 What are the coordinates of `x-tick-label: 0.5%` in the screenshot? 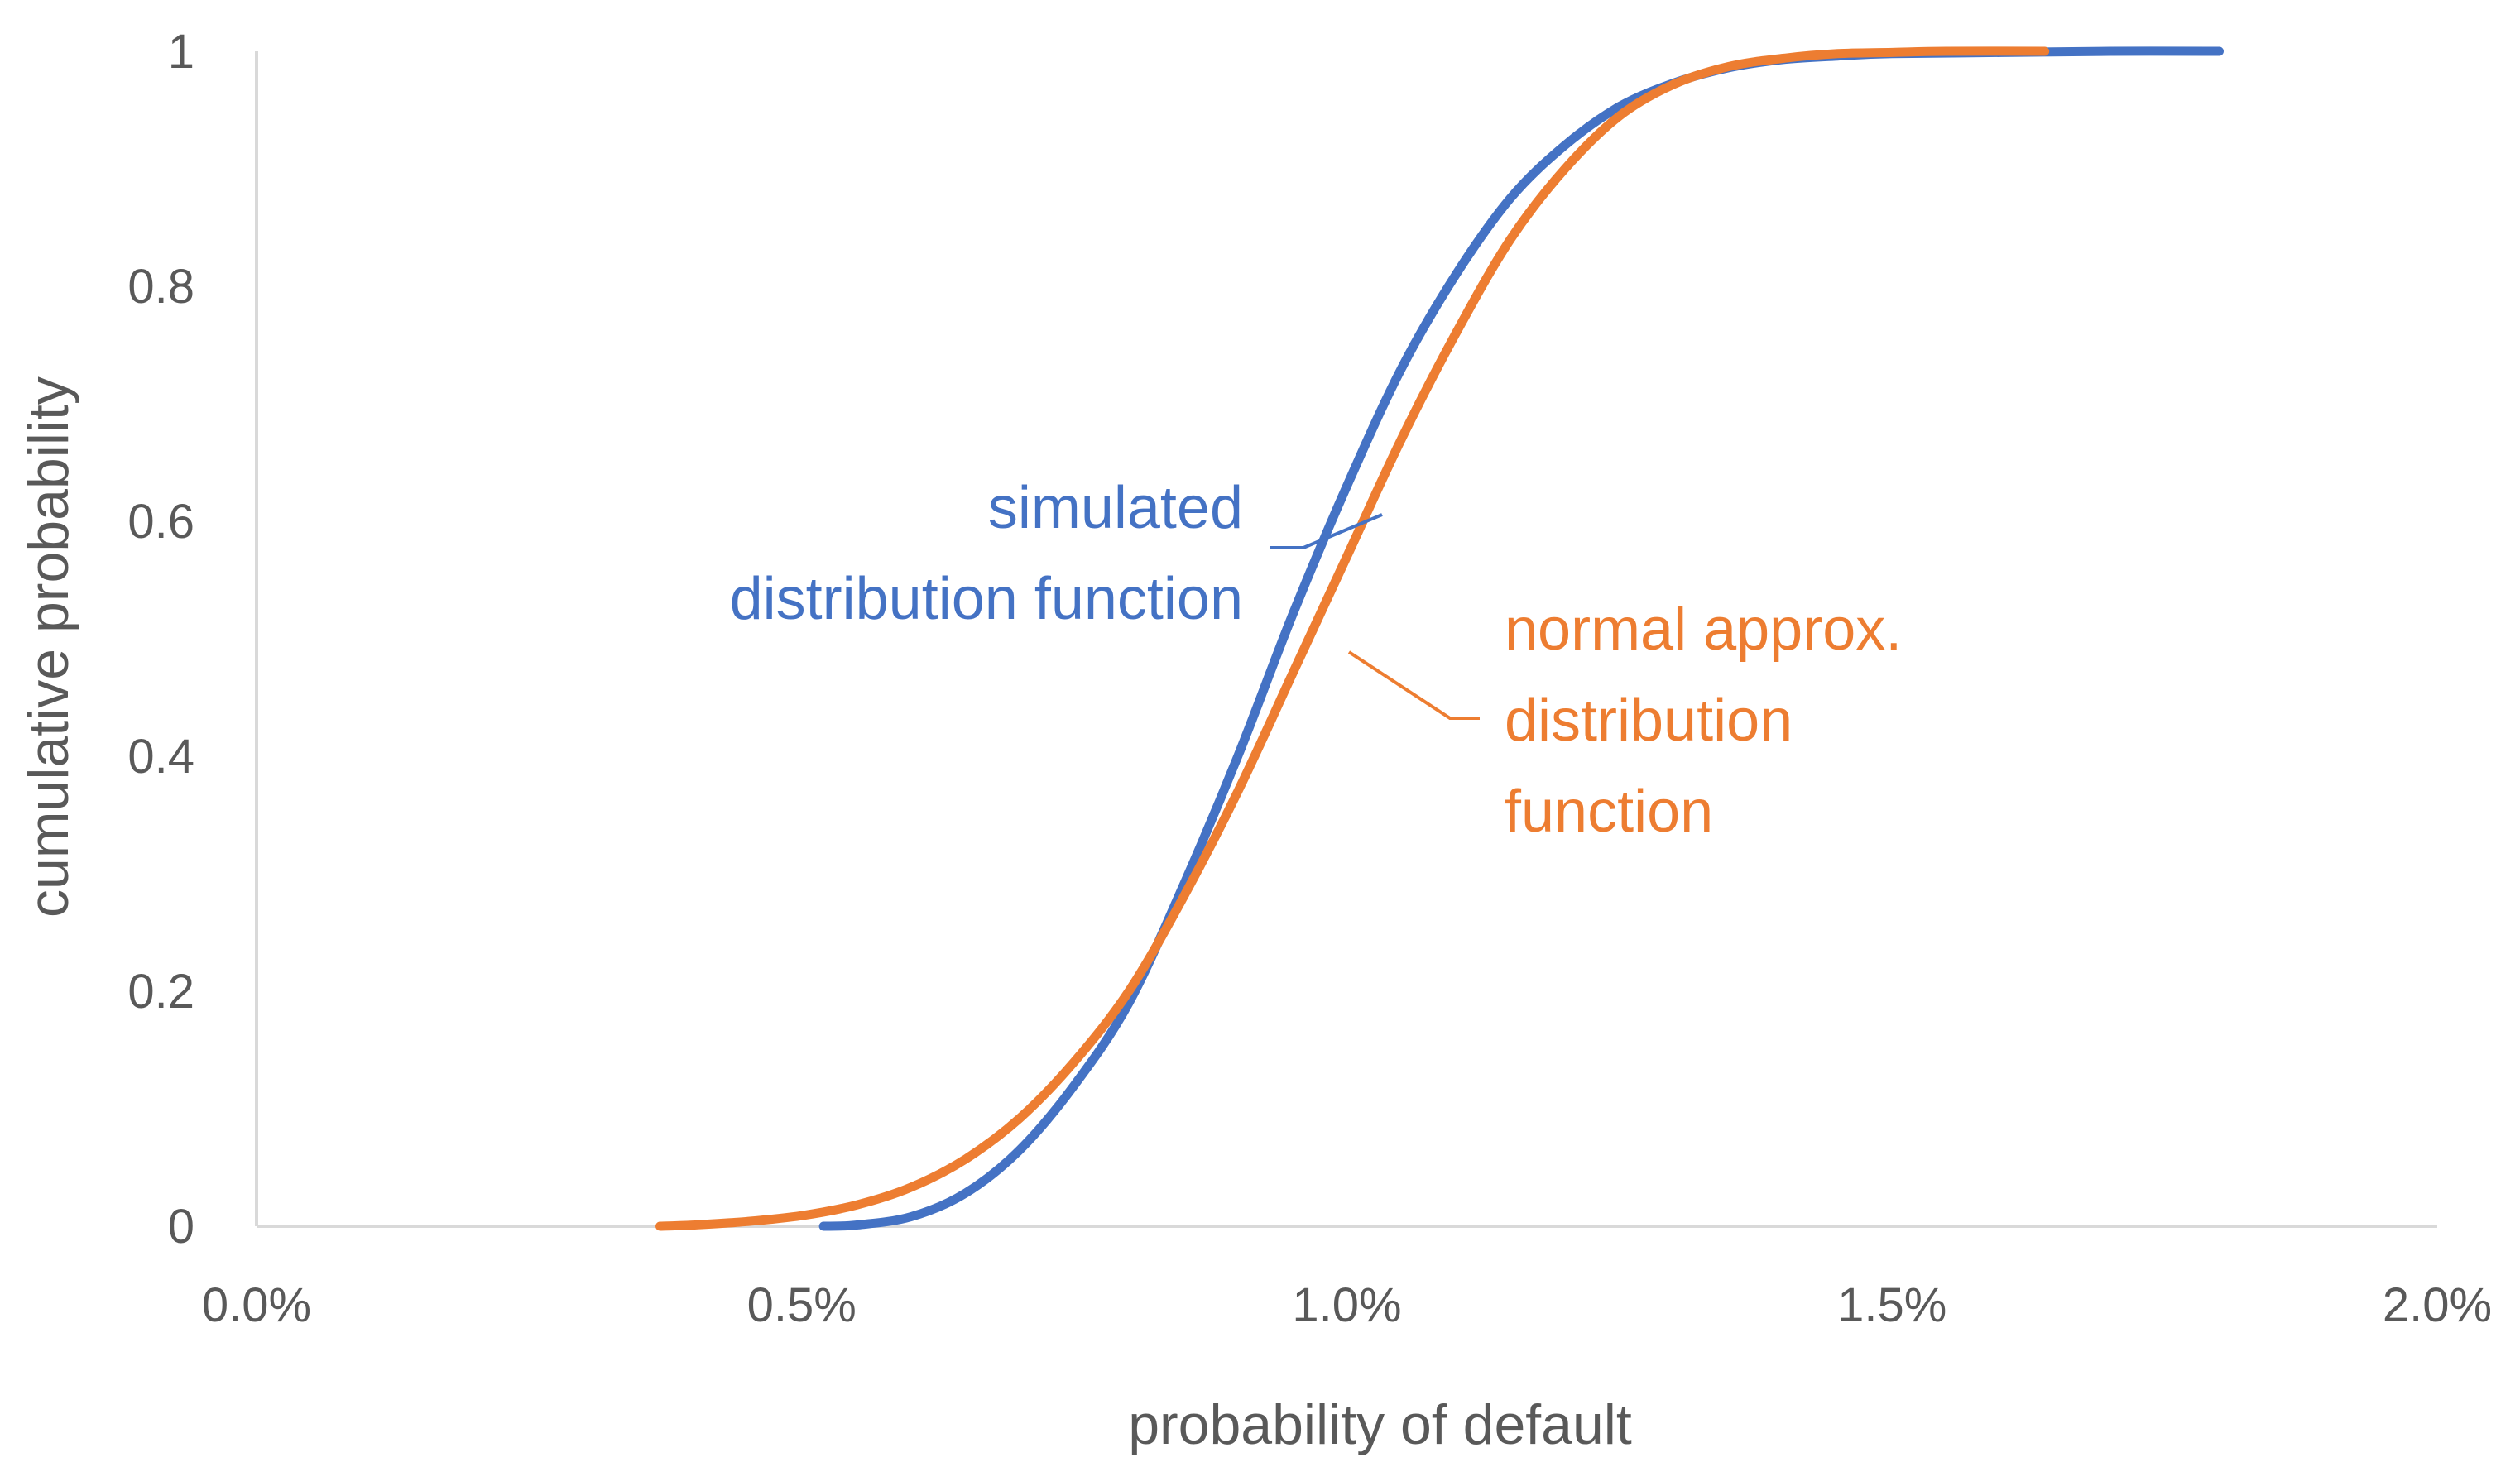 It's located at (802, 1305).